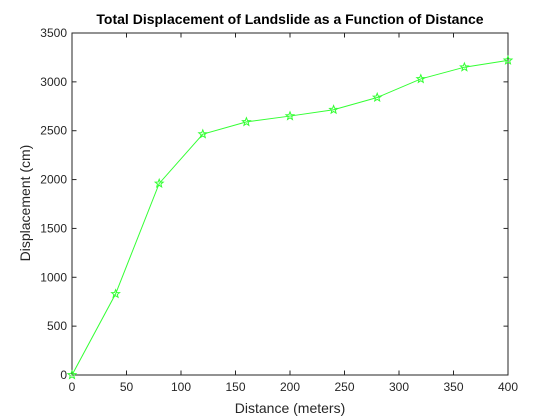 The height and width of the screenshot is (420, 560). What do you see at coordinates (63, 375) in the screenshot?
I see `y-tick-label: 0` at bounding box center [63, 375].